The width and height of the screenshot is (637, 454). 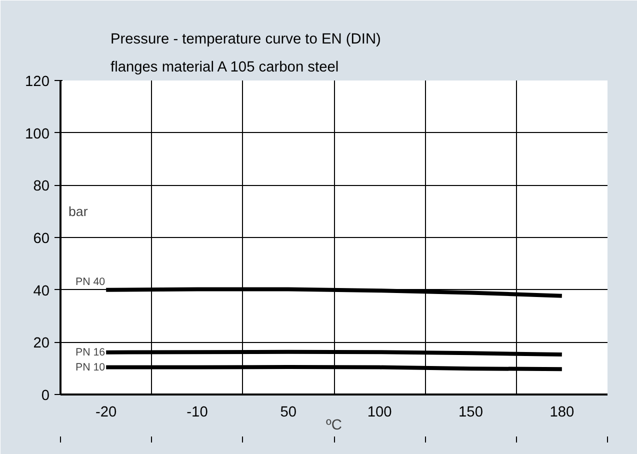 I want to click on y-tick-label: 80, so click(x=41, y=186).